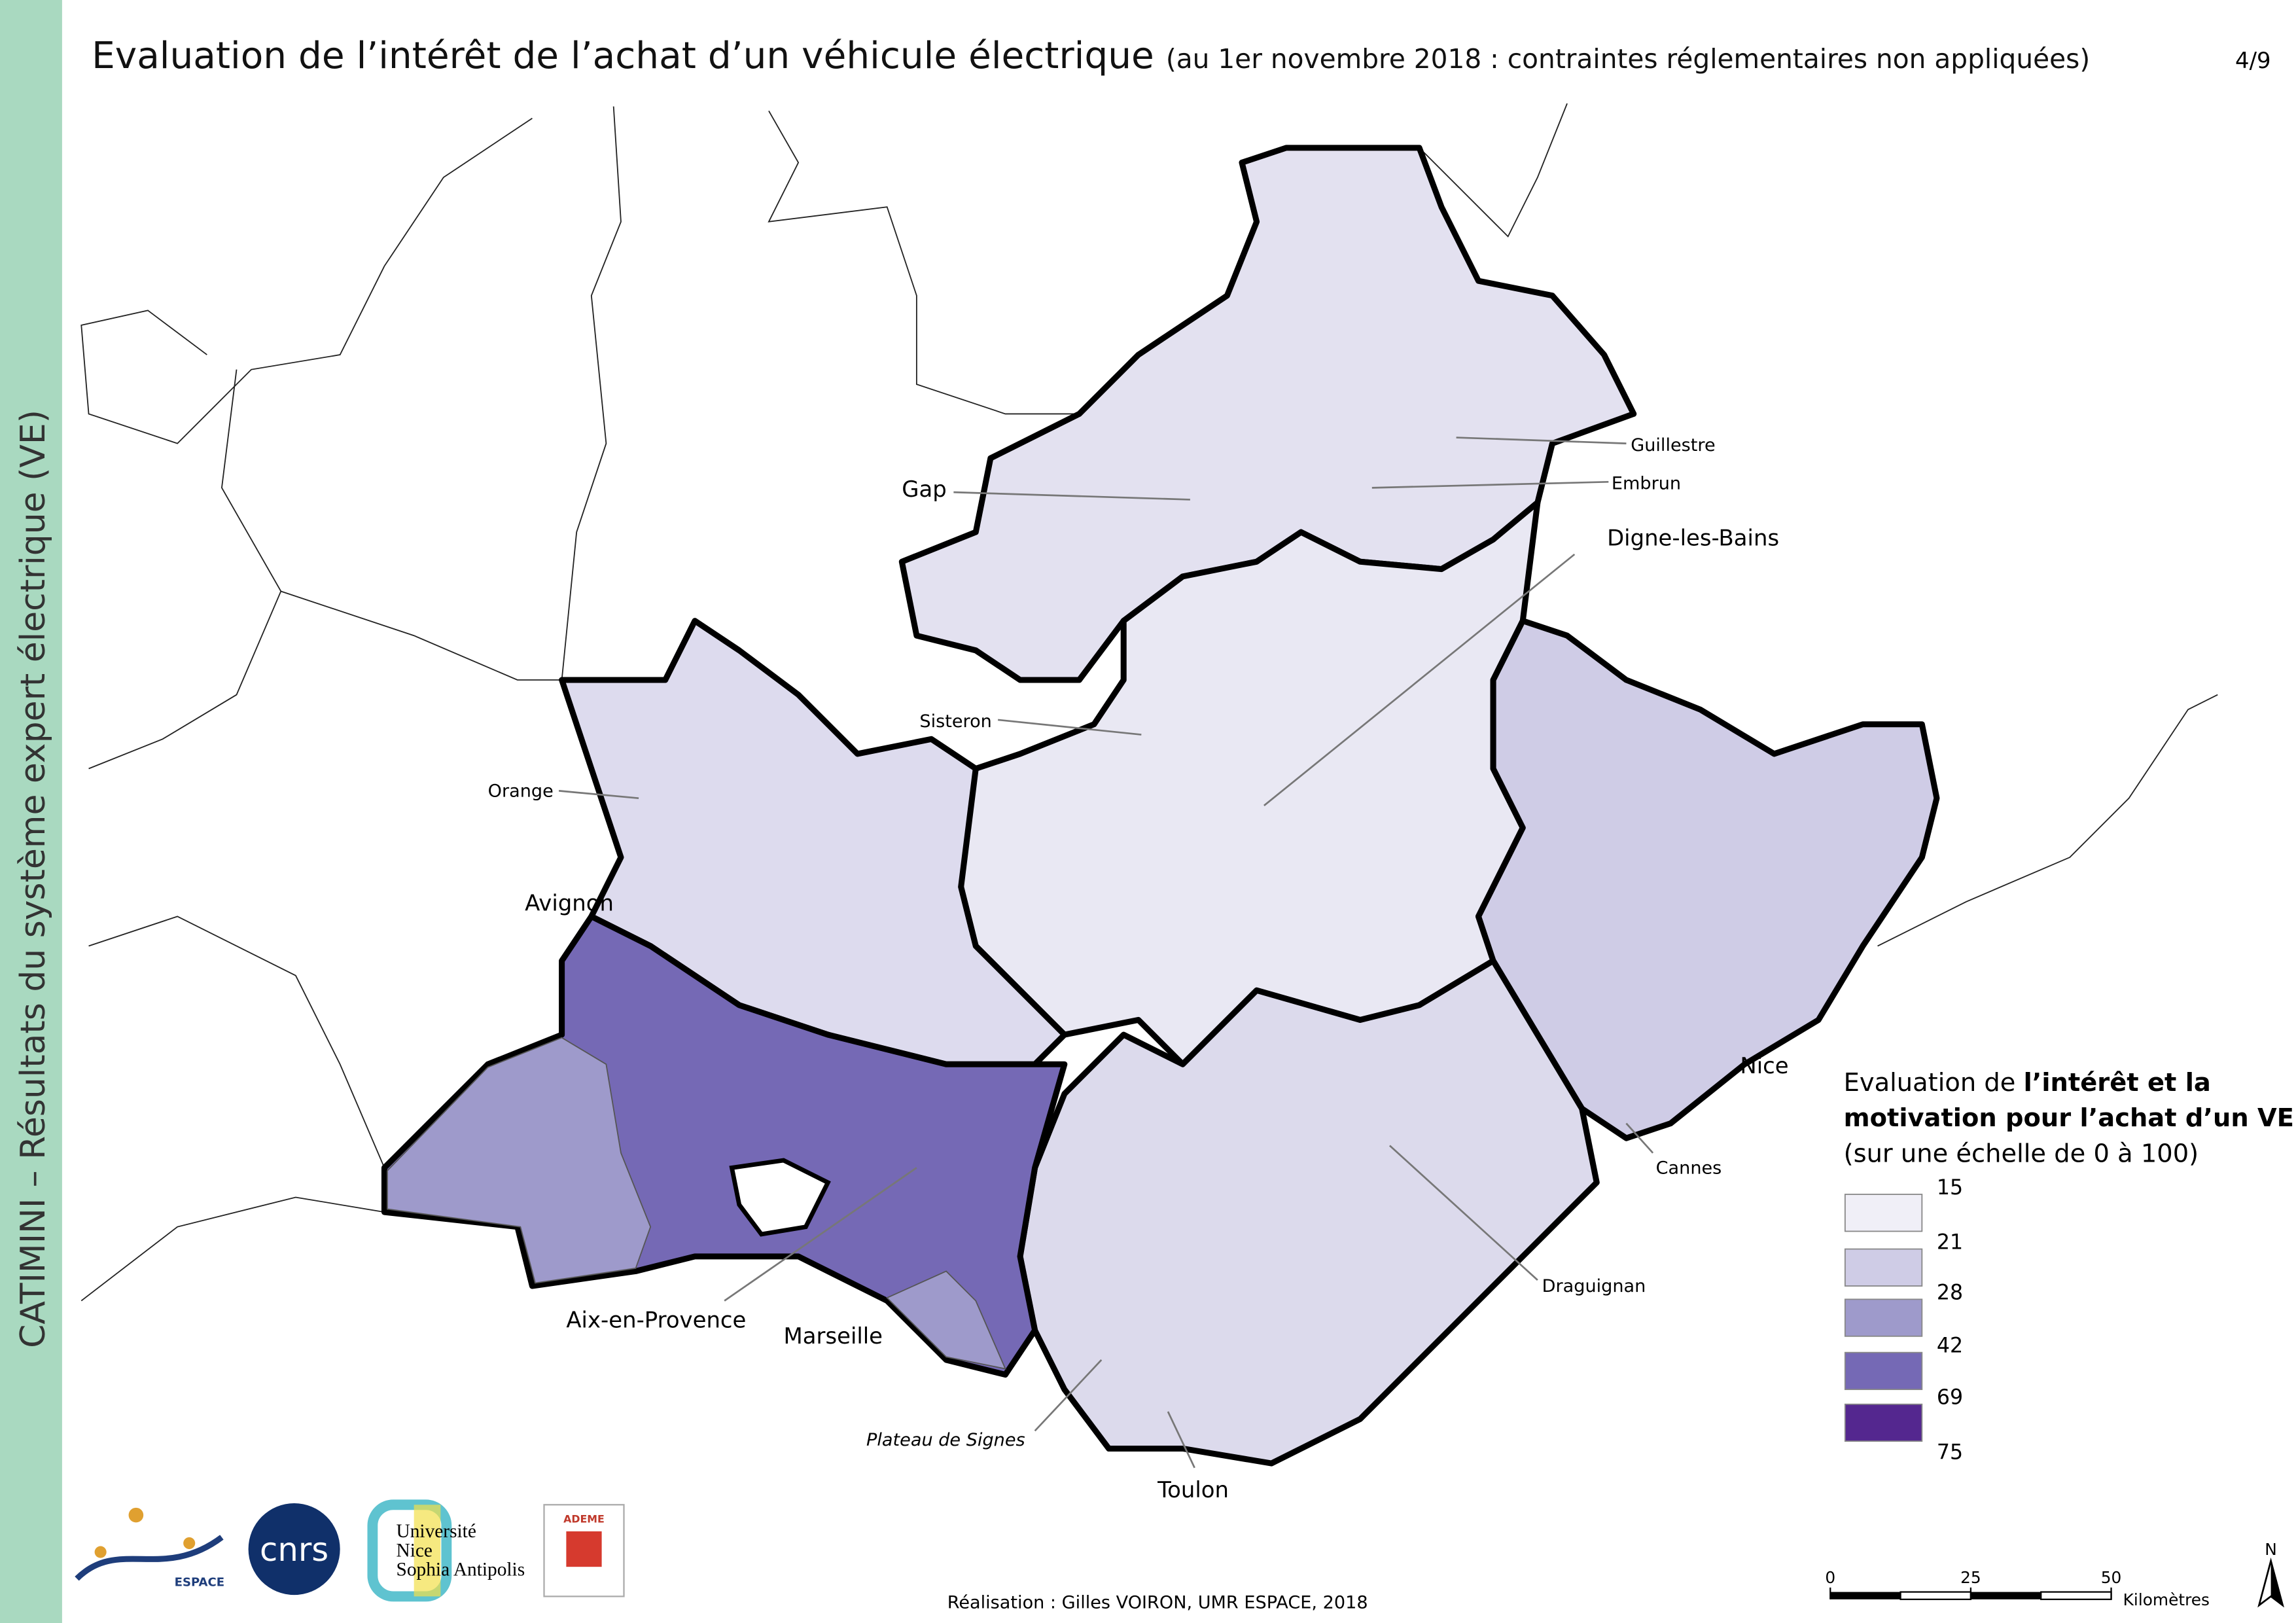 The image size is (2296, 1623). Describe the element at coordinates (2117, 1082) in the screenshot. I see `legend-title-part: l’intérêt et la` at that location.